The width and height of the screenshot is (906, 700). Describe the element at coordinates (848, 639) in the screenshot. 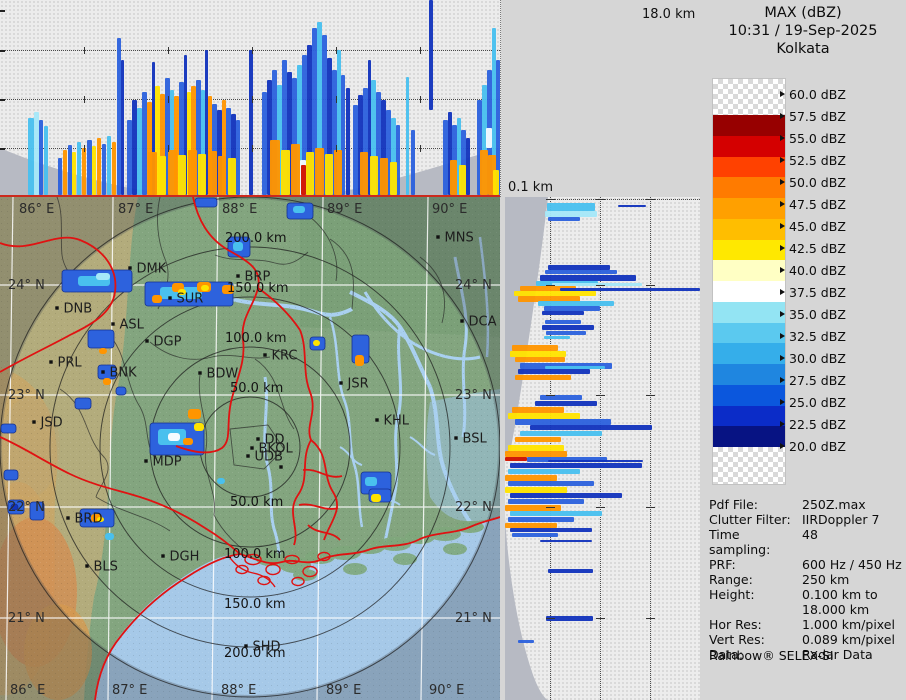

I see `metadata-value: 0.089 km/pixel` at that location.